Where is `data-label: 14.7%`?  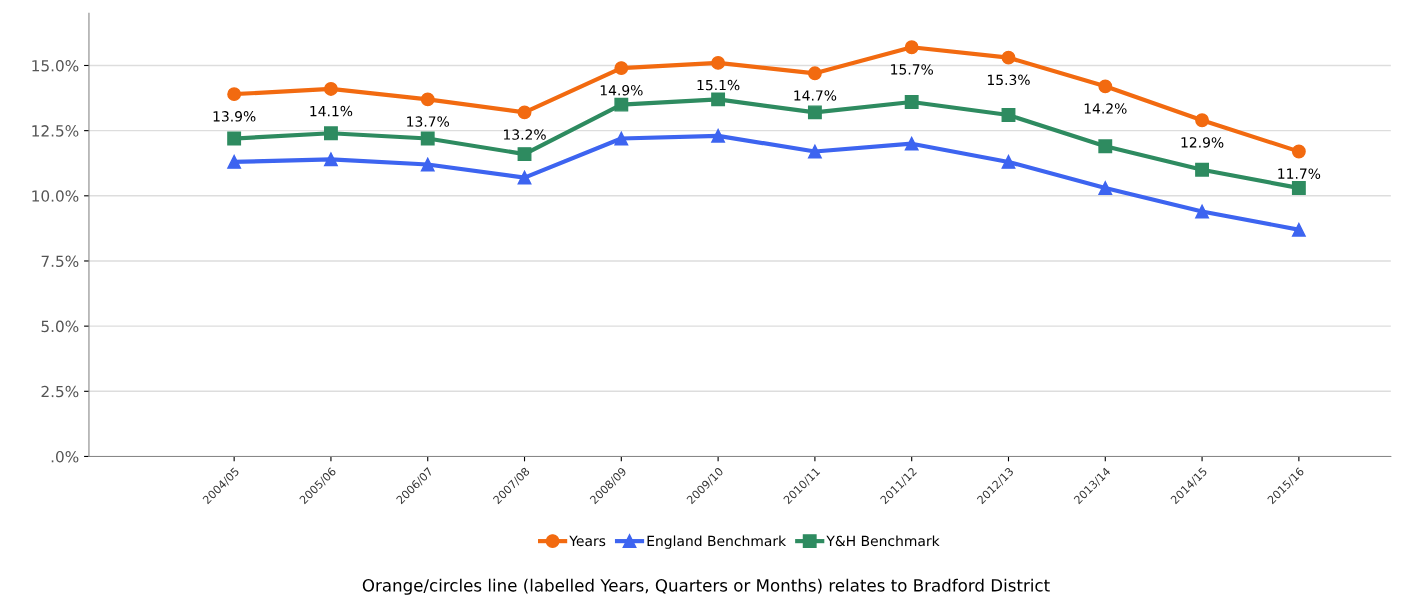
data-label: 14.7% is located at coordinates (815, 95).